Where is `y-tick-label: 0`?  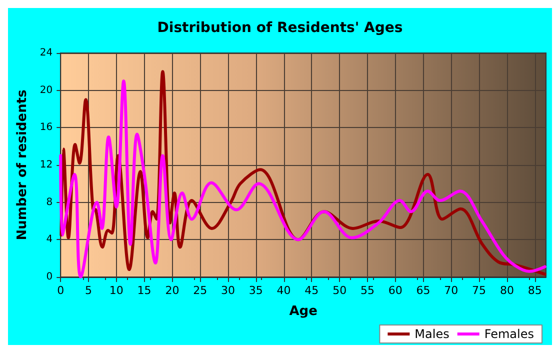
y-tick-label: 0 is located at coordinates (49, 277).